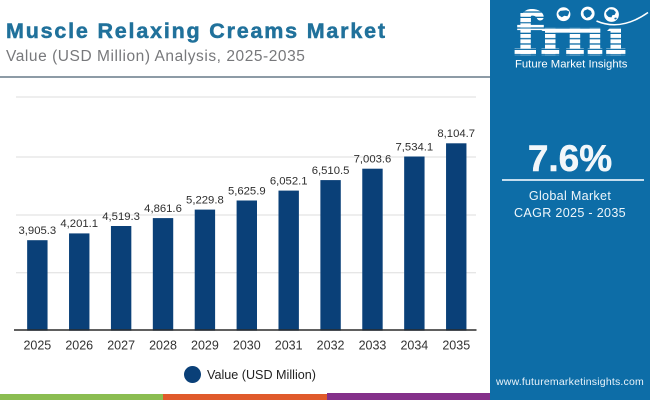 Image resolution: width=650 pixels, height=400 pixels. Describe the element at coordinates (163, 209) in the screenshot. I see `svg-text: 4,861.6` at that location.